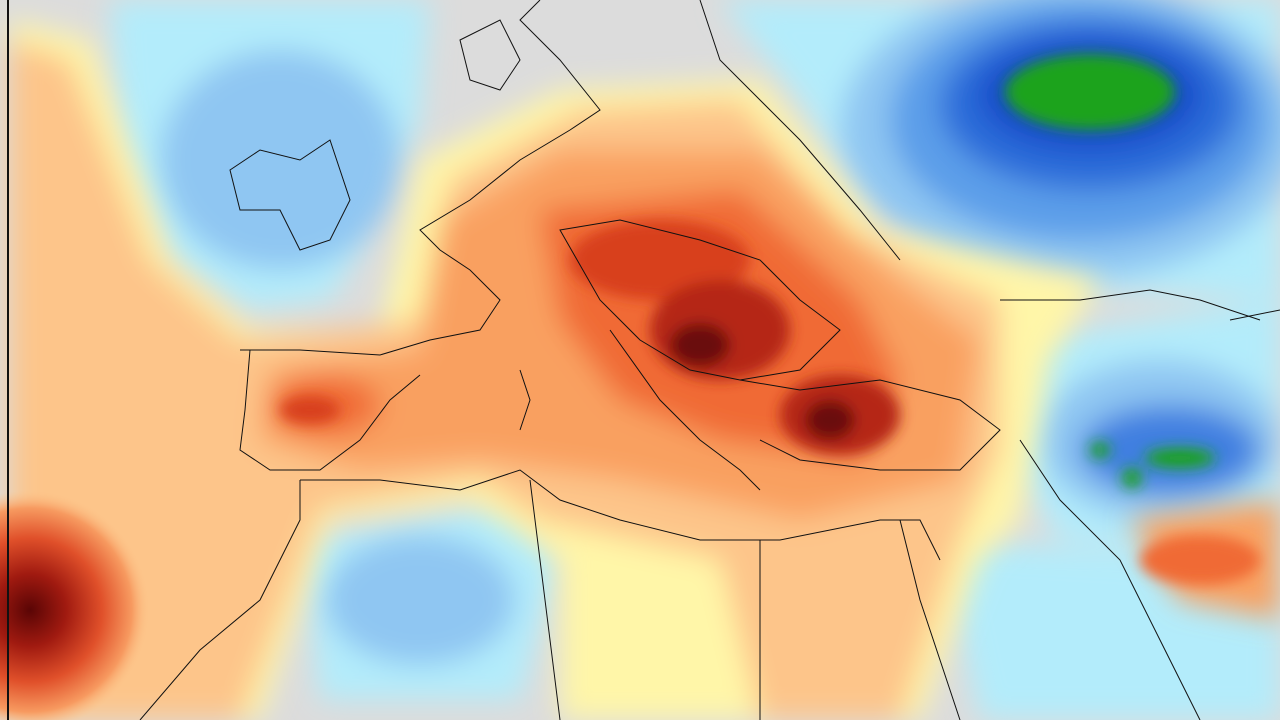  Describe the element at coordinates (75, 605) in the screenshot. I see `atlantic-hotspot` at that location.